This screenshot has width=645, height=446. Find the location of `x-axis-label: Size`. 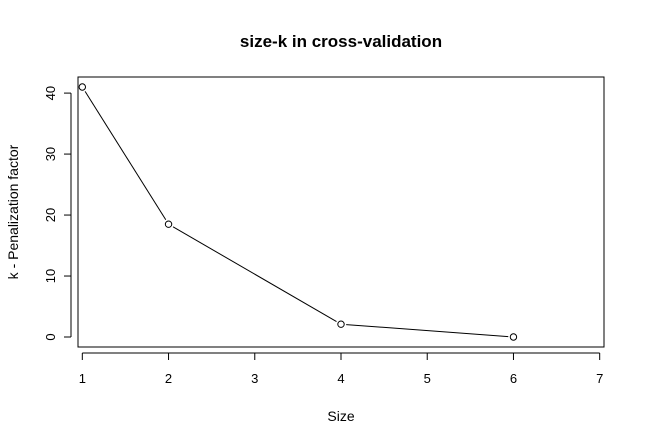

x-axis-label: Size is located at coordinates (340, 416).